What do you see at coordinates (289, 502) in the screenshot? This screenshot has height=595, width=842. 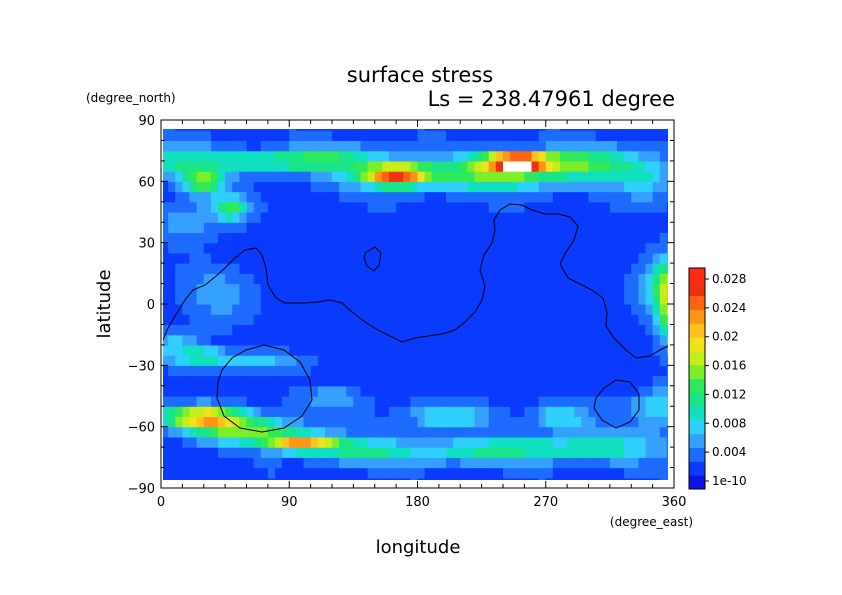 I see `x-tick-label: 90` at bounding box center [289, 502].